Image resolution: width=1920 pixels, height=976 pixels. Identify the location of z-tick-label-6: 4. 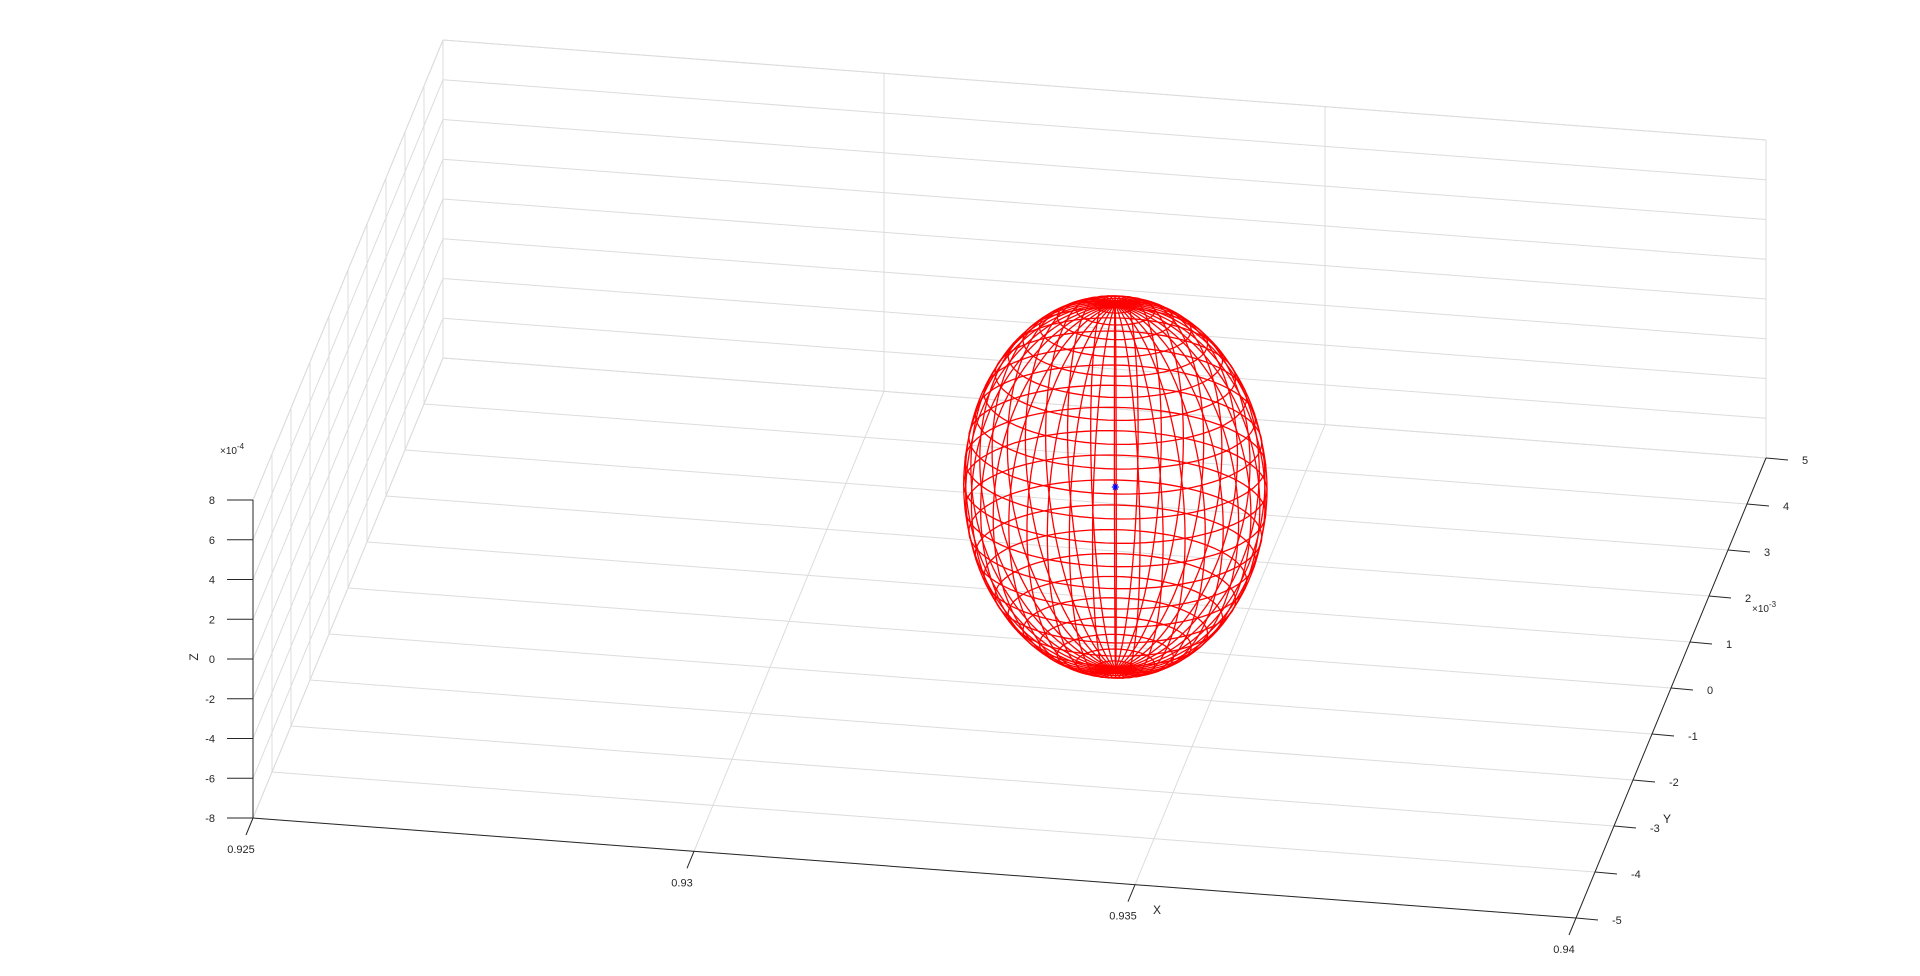
(212, 581).